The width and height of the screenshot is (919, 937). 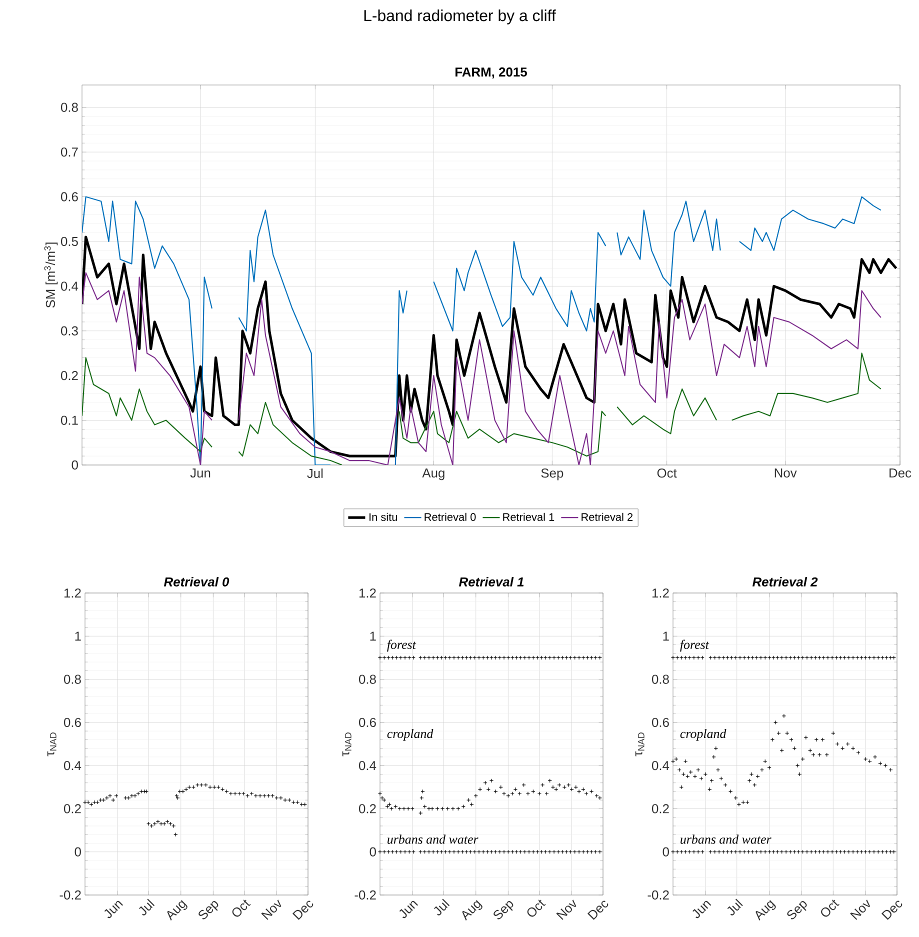 I want to click on legend-label: Retrieval 2, so click(x=607, y=516).